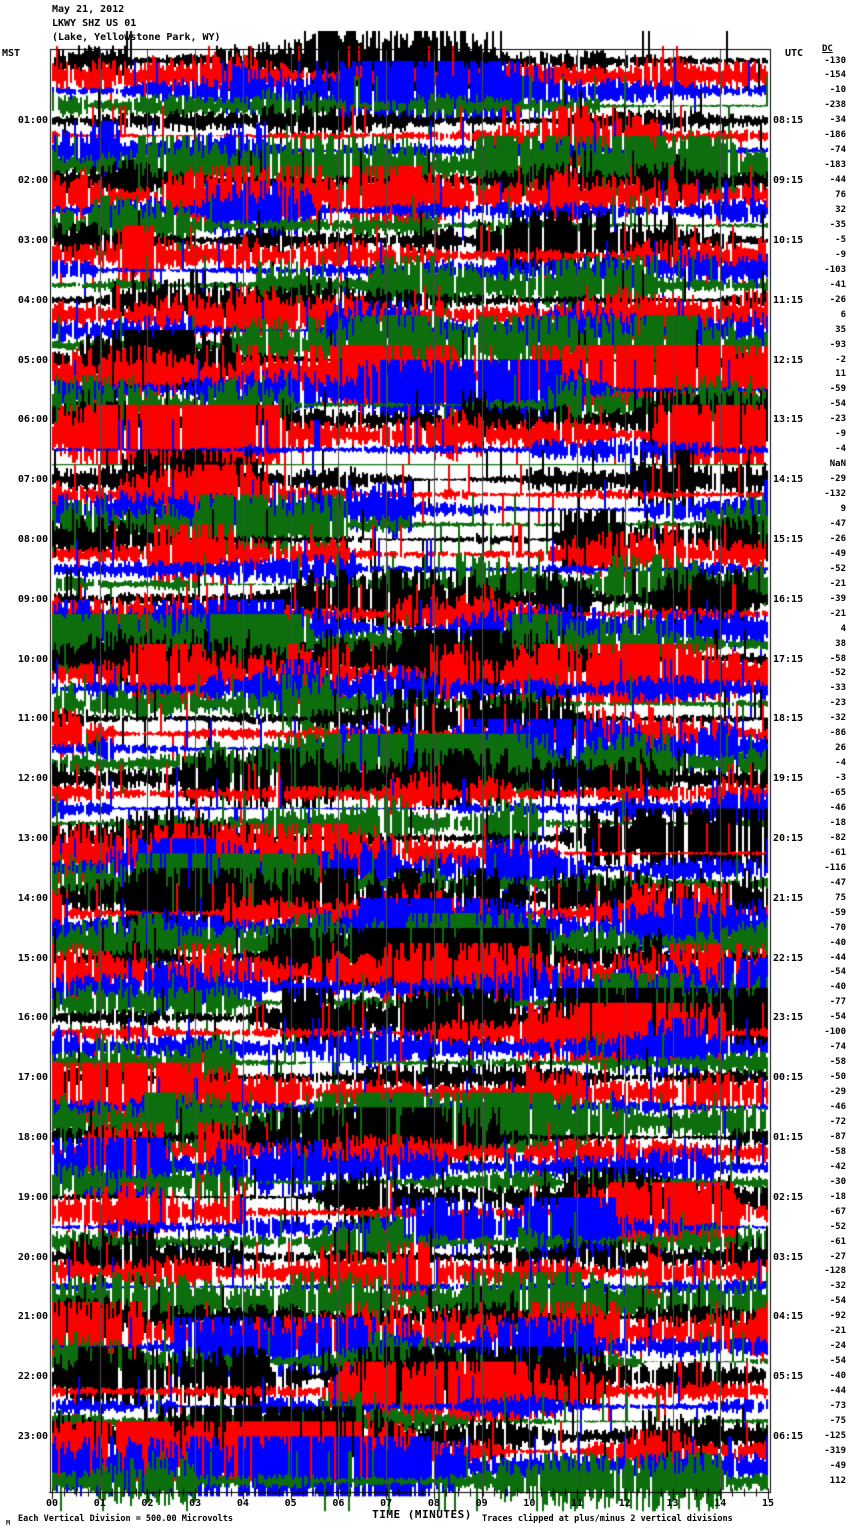 The width and height of the screenshot is (850, 1534). Describe the element at coordinates (788, 300) in the screenshot. I see `utc-hour-label: 11:15` at that location.